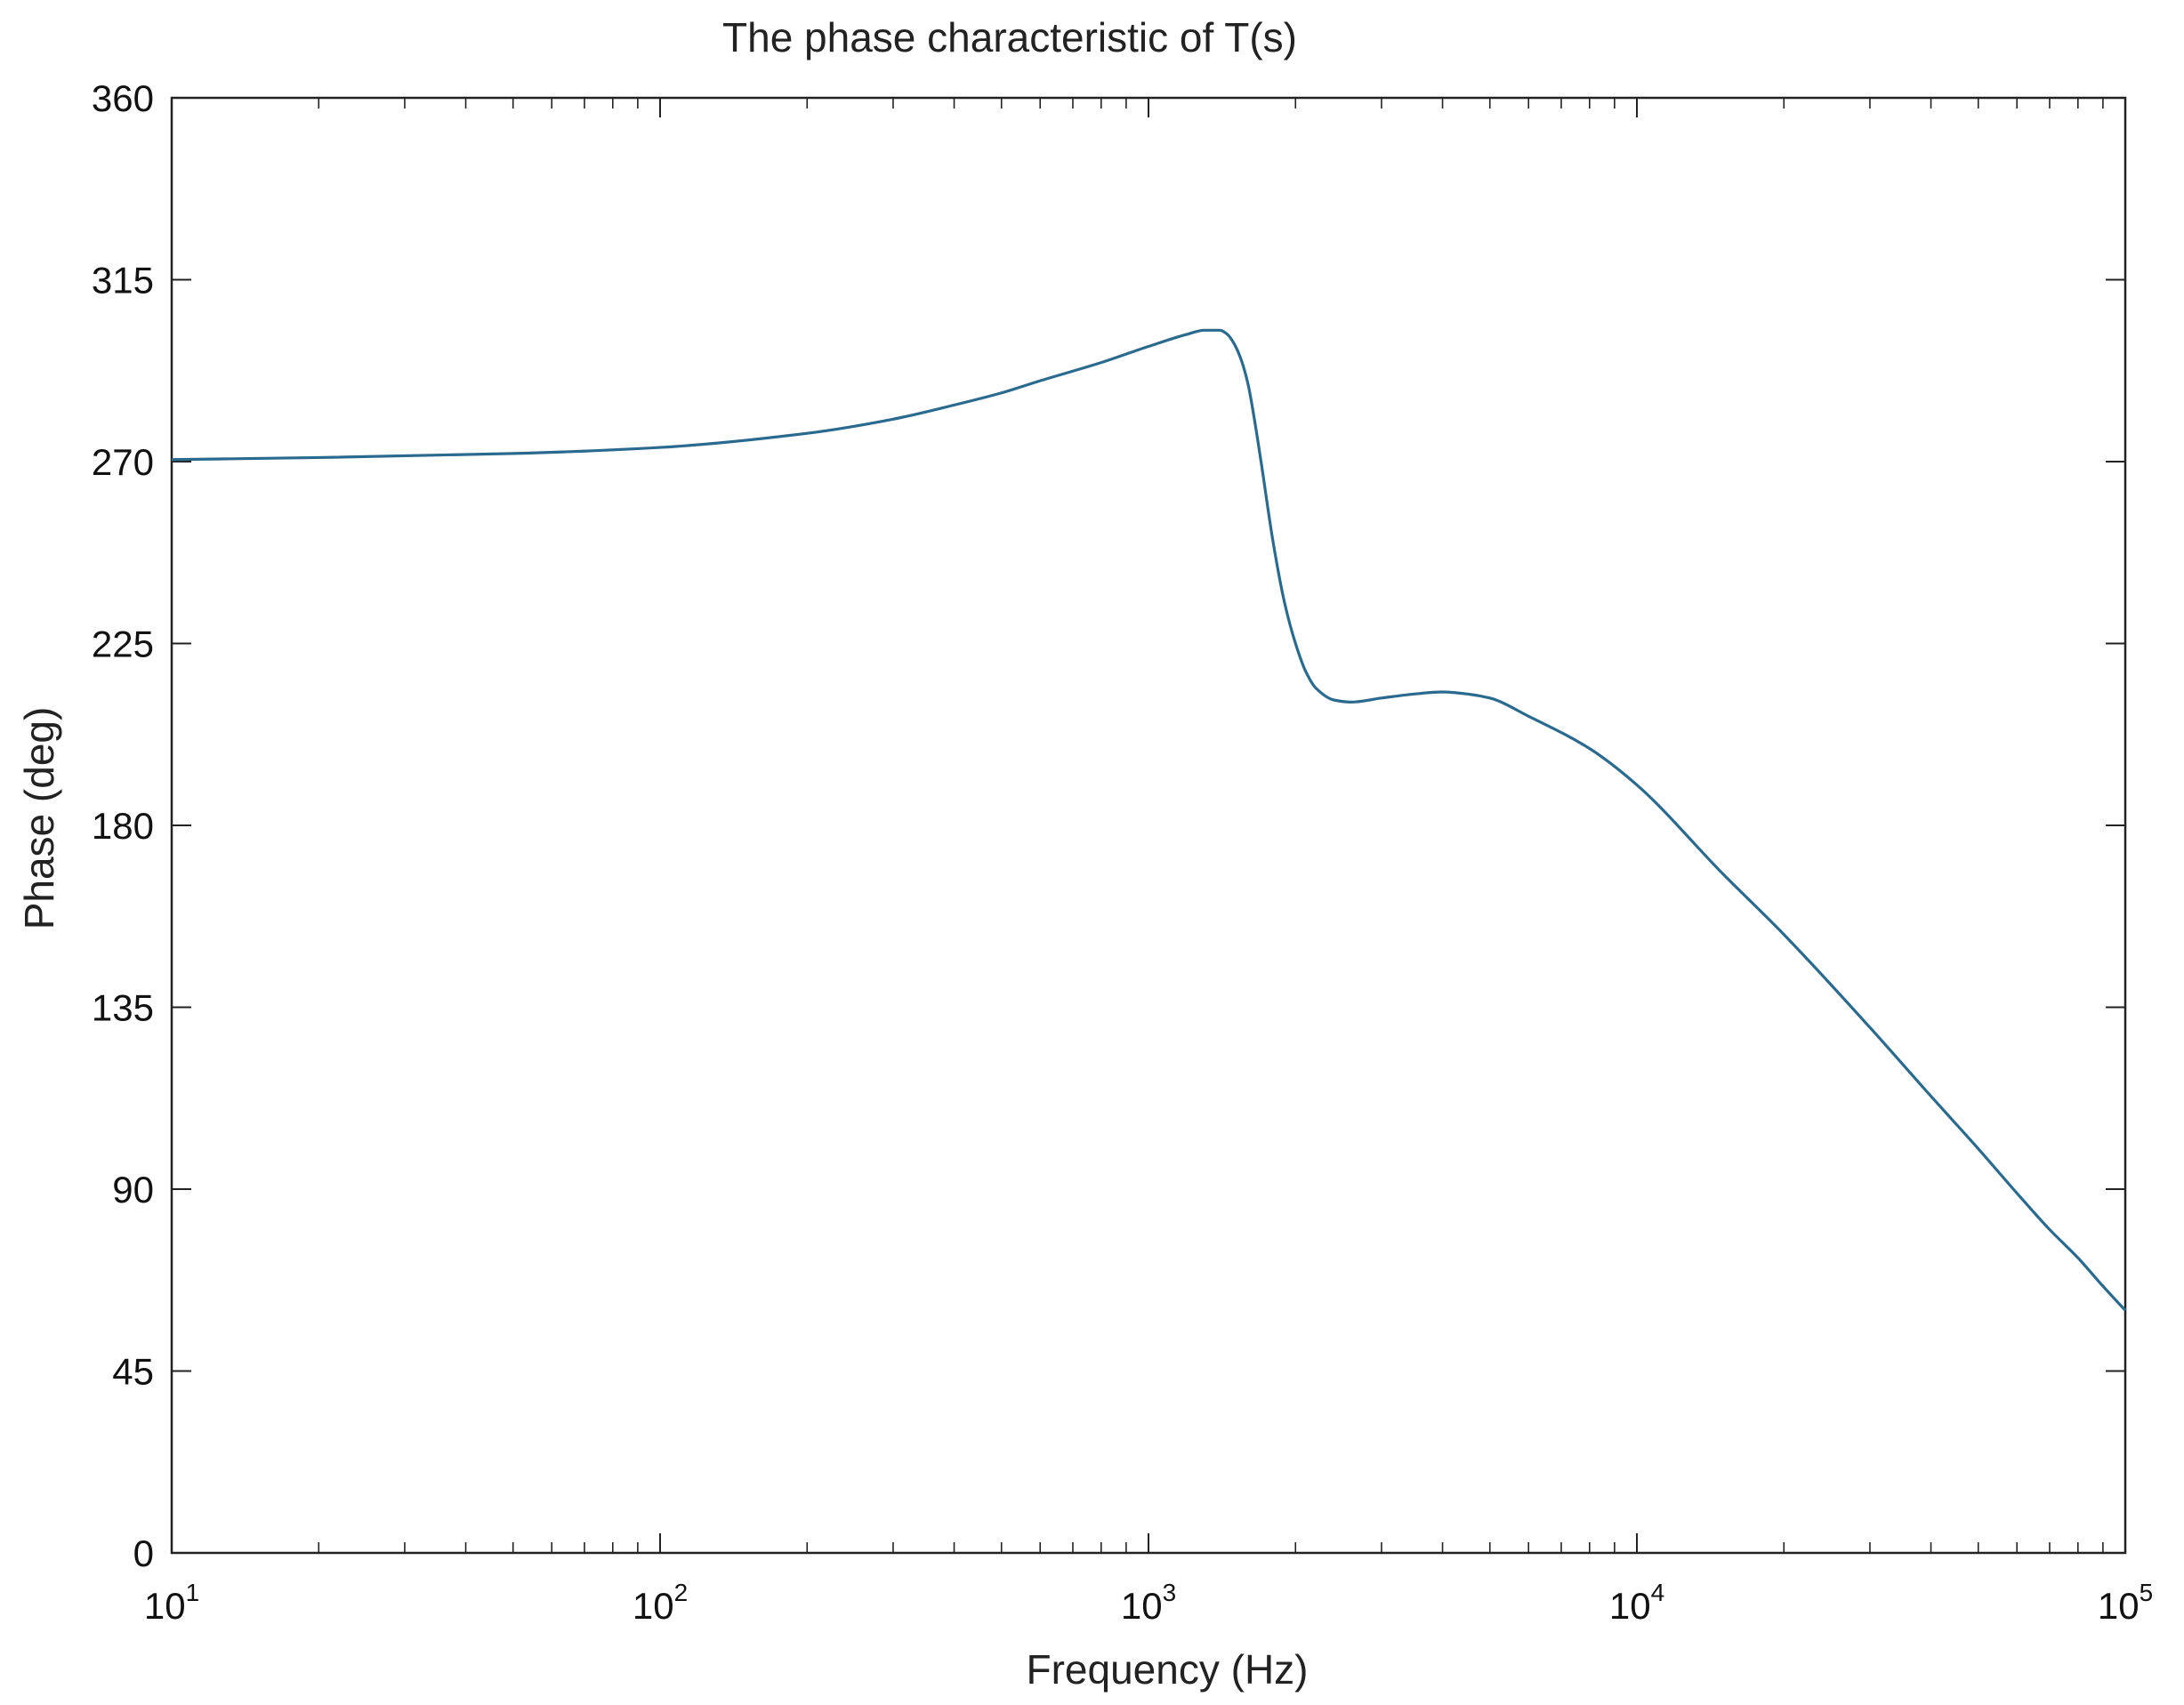 The image size is (2184, 1705). What do you see at coordinates (133, 1189) in the screenshot?
I see `y-tick-label: 90` at bounding box center [133, 1189].